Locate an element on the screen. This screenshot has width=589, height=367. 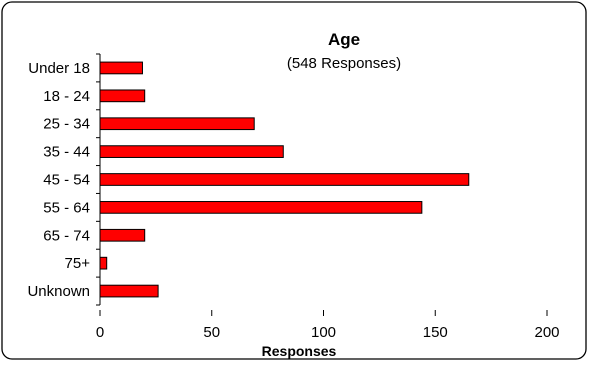
y-tick-label: 45 - 54 is located at coordinates (66, 180).